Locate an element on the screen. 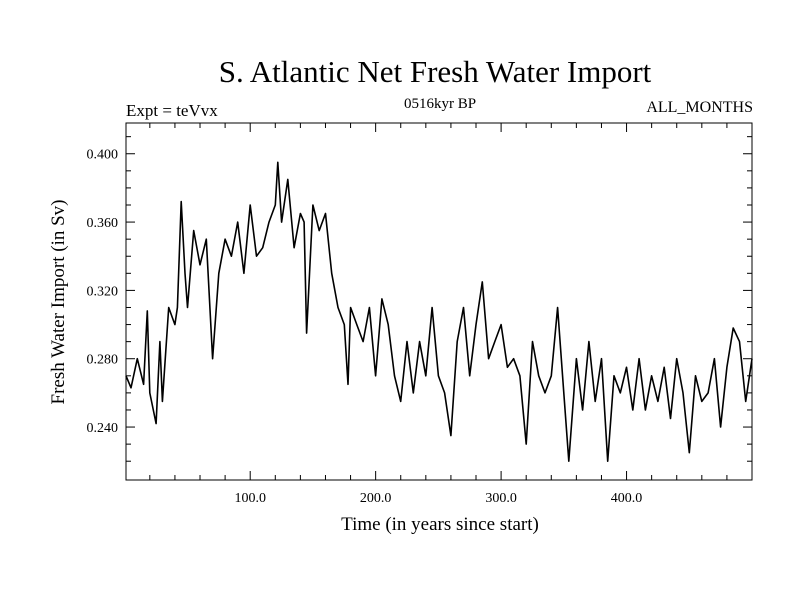 Image resolution: width=800 pixels, height=600 pixels. period-label: 0516kyr BP is located at coordinates (440, 104).